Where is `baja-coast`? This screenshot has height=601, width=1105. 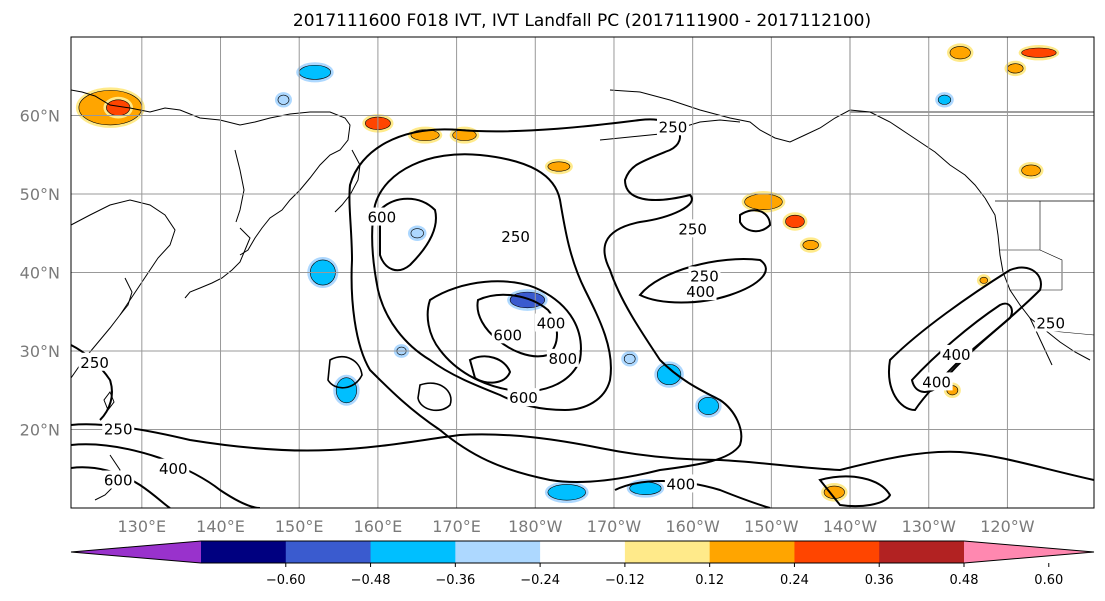
baja-coast is located at coordinates (1041, 341).